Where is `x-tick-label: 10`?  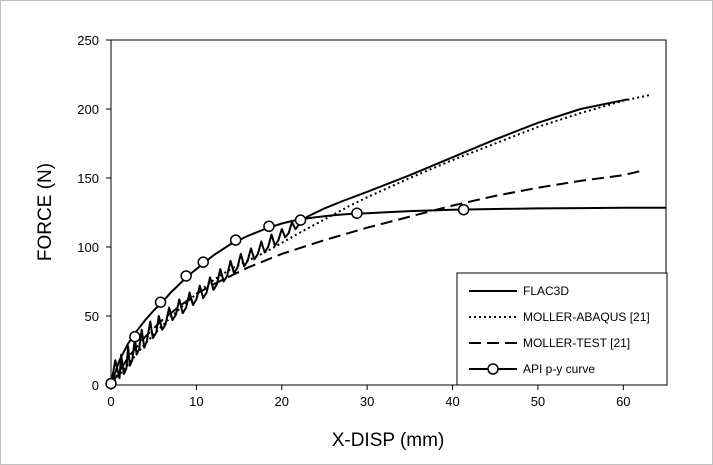 x-tick-label: 10 is located at coordinates (196, 401).